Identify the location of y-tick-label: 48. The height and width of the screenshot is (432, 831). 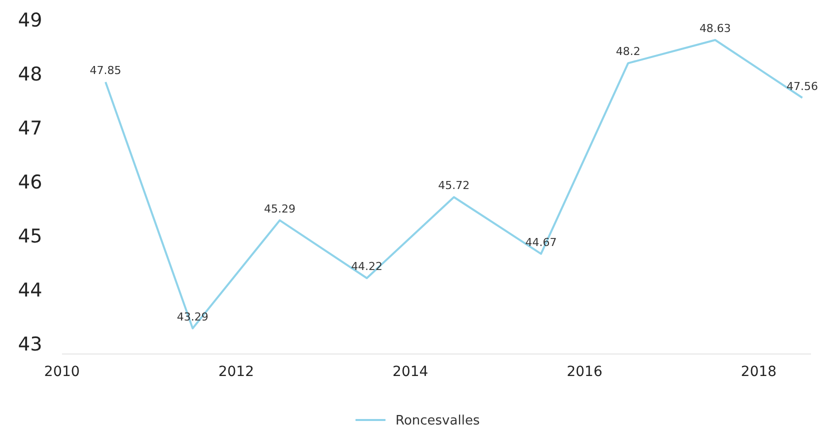
(30, 75).